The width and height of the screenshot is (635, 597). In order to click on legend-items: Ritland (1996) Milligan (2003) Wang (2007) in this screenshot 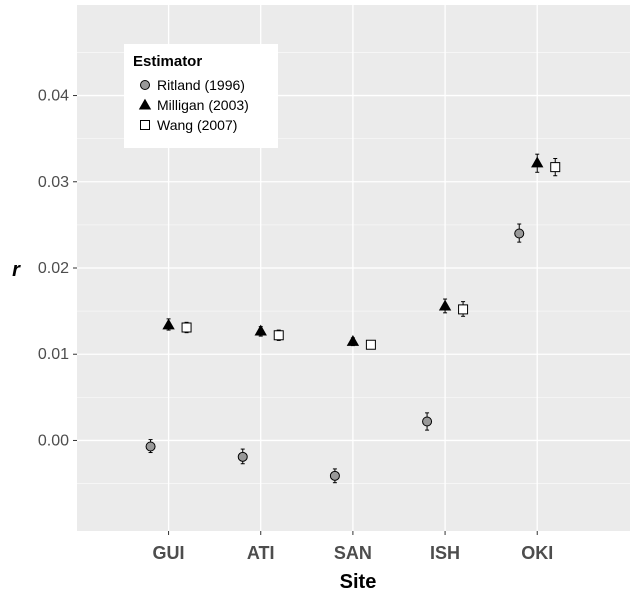, I will do `click(193, 105)`.